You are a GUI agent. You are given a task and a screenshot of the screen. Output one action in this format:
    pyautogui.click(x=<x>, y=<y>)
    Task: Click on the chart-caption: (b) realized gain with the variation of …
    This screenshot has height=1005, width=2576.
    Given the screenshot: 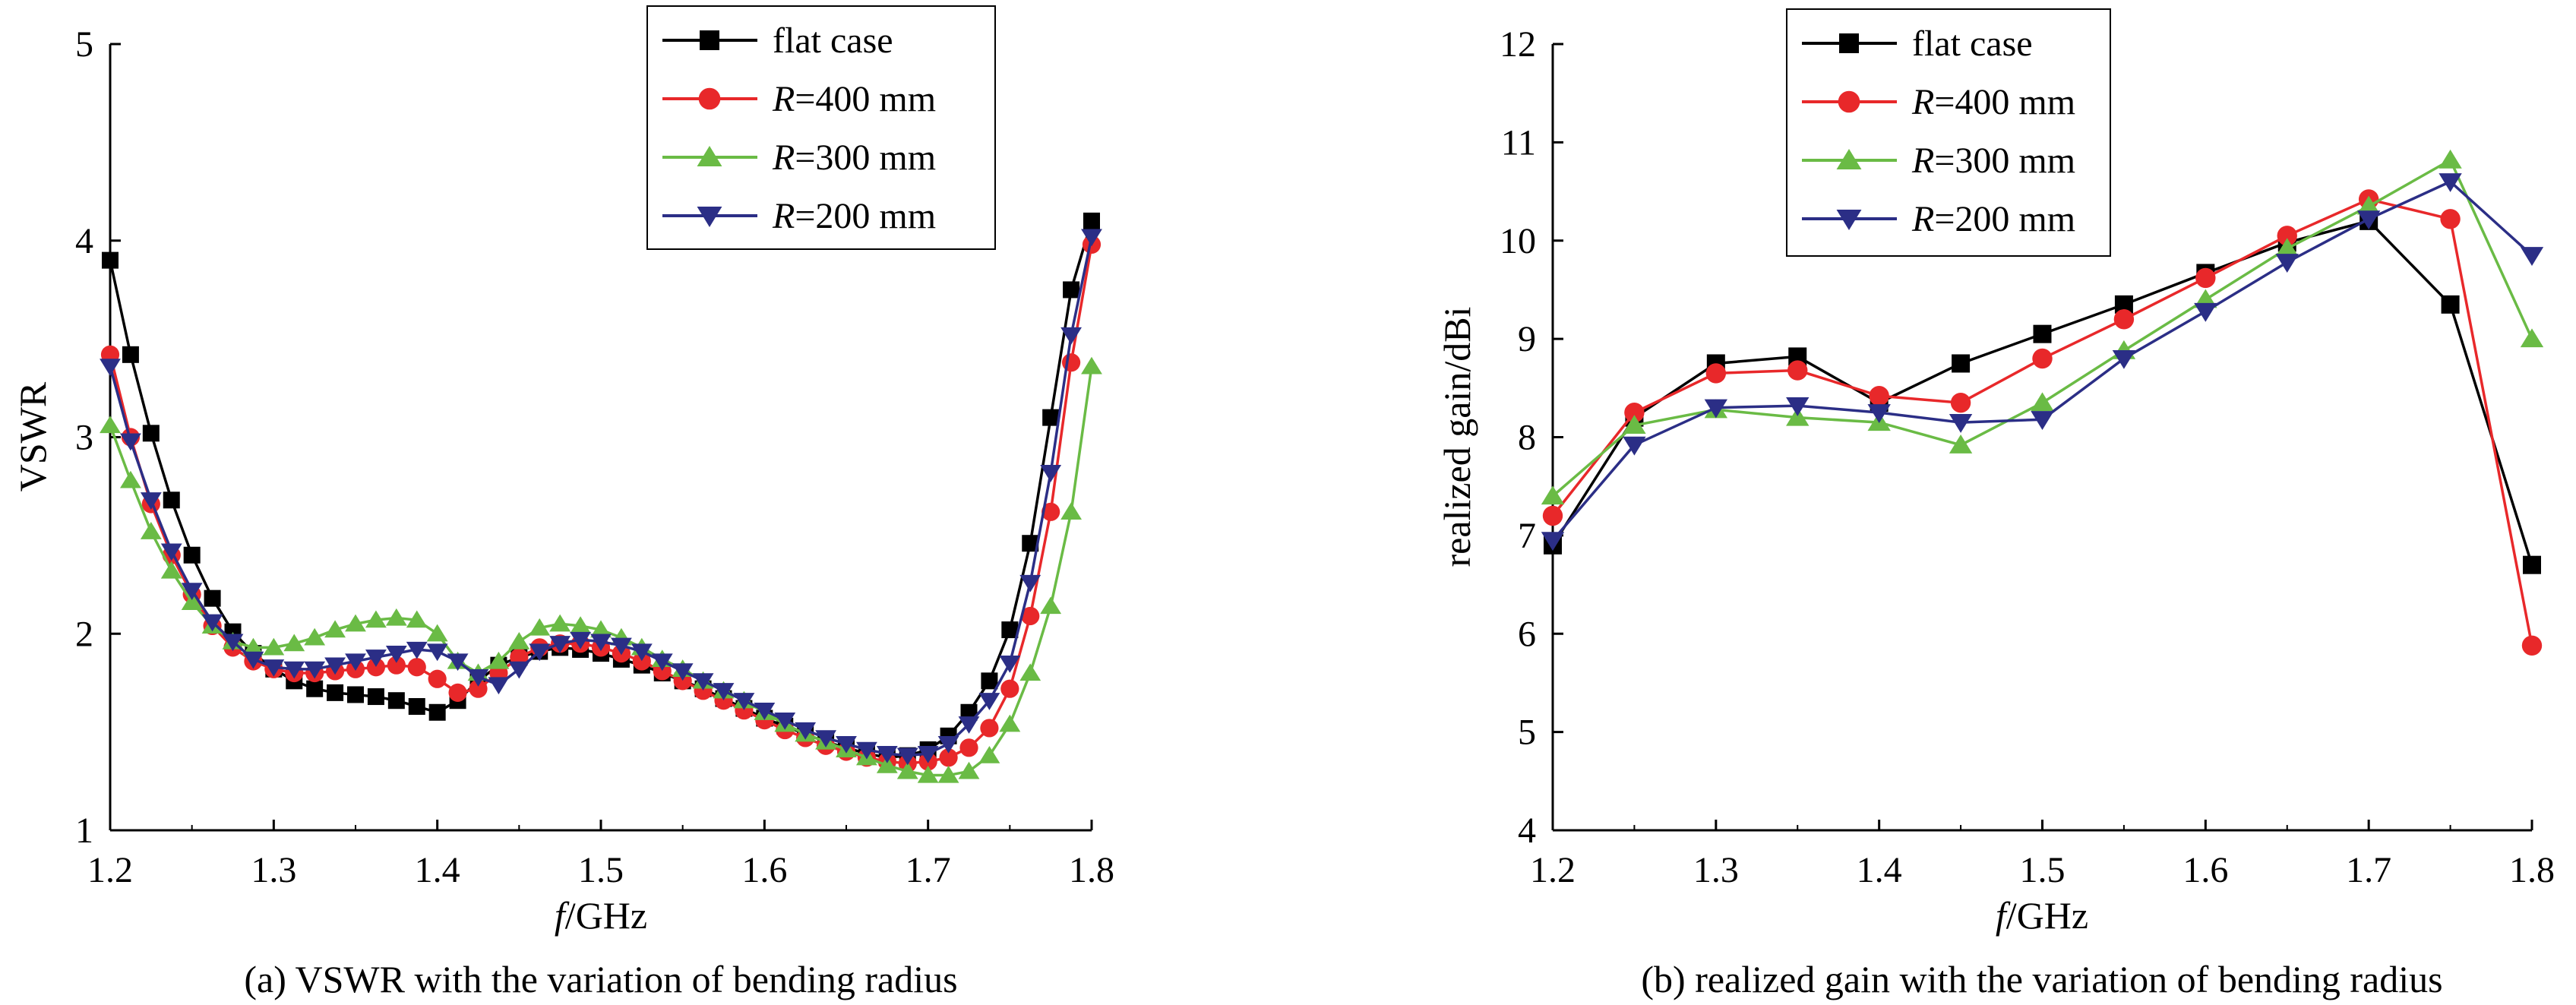 What is the action you would take?
    pyautogui.click(x=2041, y=979)
    